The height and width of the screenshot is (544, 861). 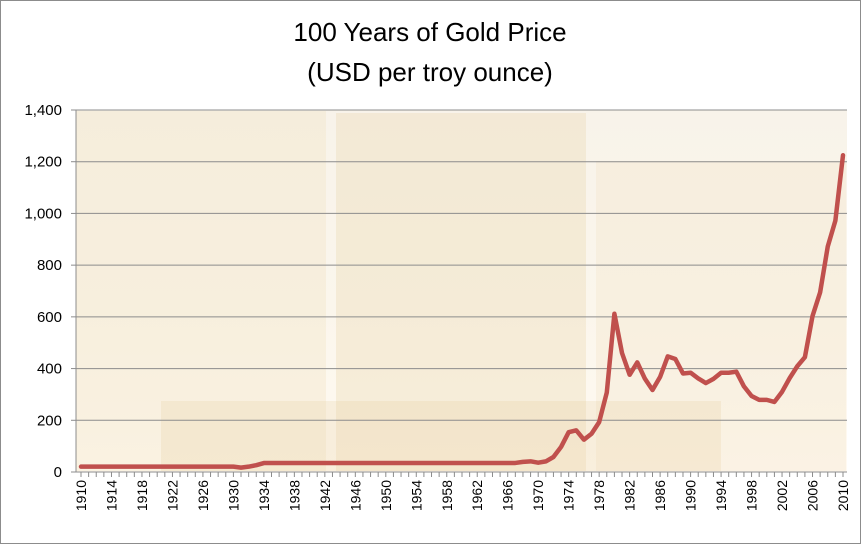 I want to click on x-tick-label: 1946, so click(x=355, y=495).